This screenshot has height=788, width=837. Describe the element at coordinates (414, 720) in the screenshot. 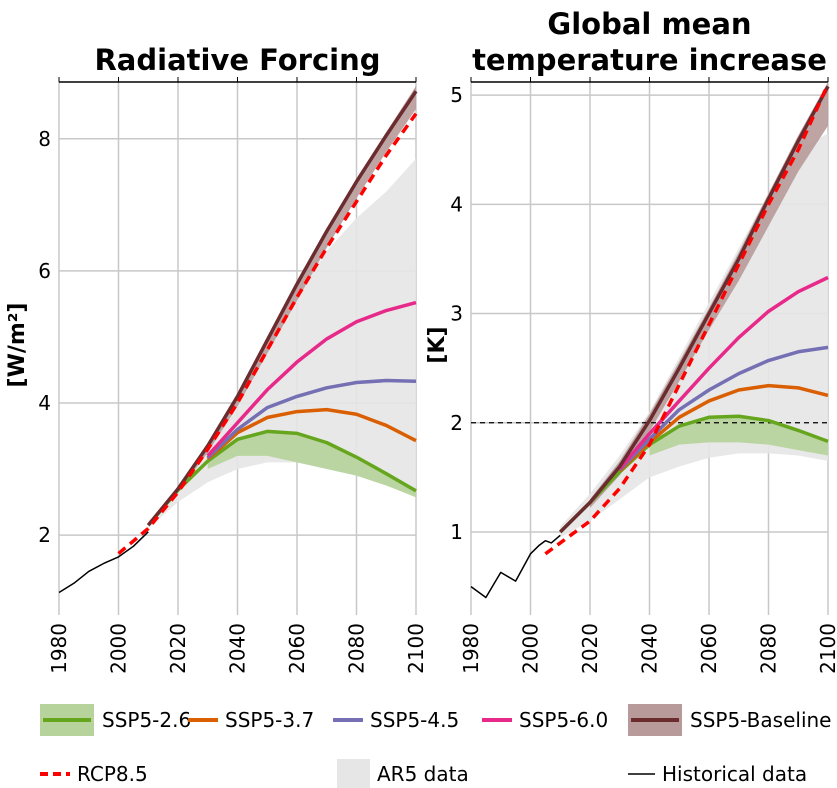

I see `legend-label: SSP5-4.5` at that location.